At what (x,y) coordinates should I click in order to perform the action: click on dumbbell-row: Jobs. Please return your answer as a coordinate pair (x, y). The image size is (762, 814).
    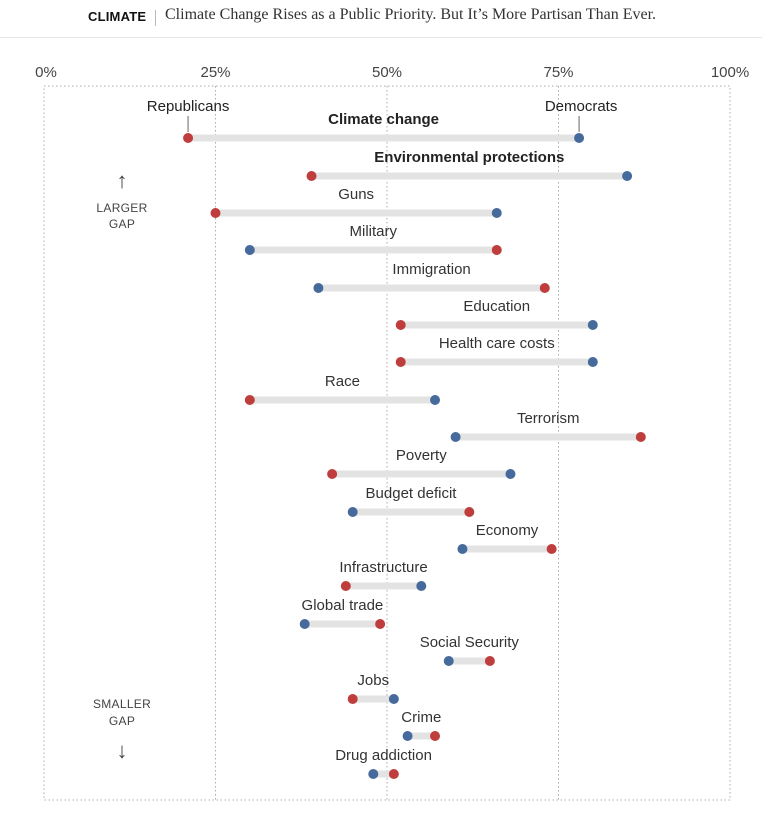
    Looking at the image, I should click on (373, 688).